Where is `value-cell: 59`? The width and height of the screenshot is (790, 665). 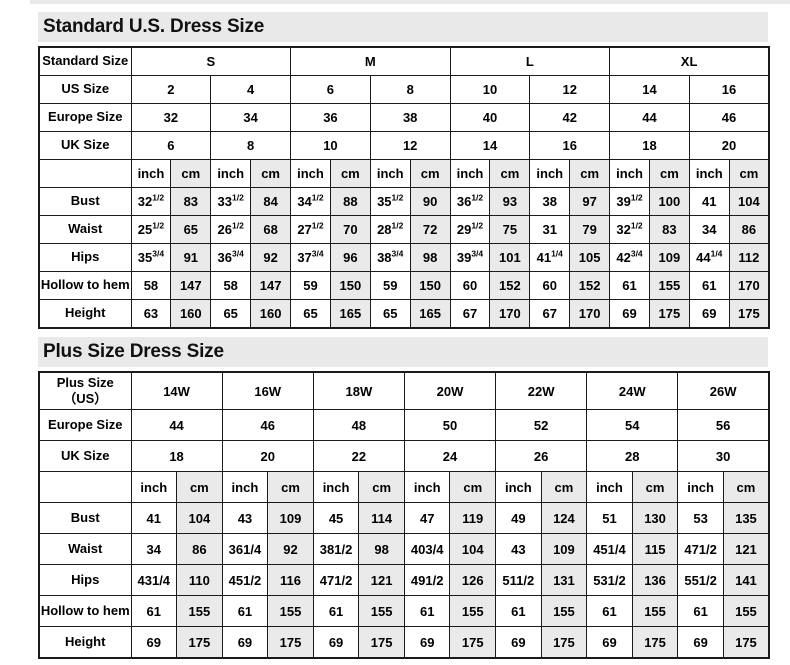 value-cell: 59 is located at coordinates (310, 285).